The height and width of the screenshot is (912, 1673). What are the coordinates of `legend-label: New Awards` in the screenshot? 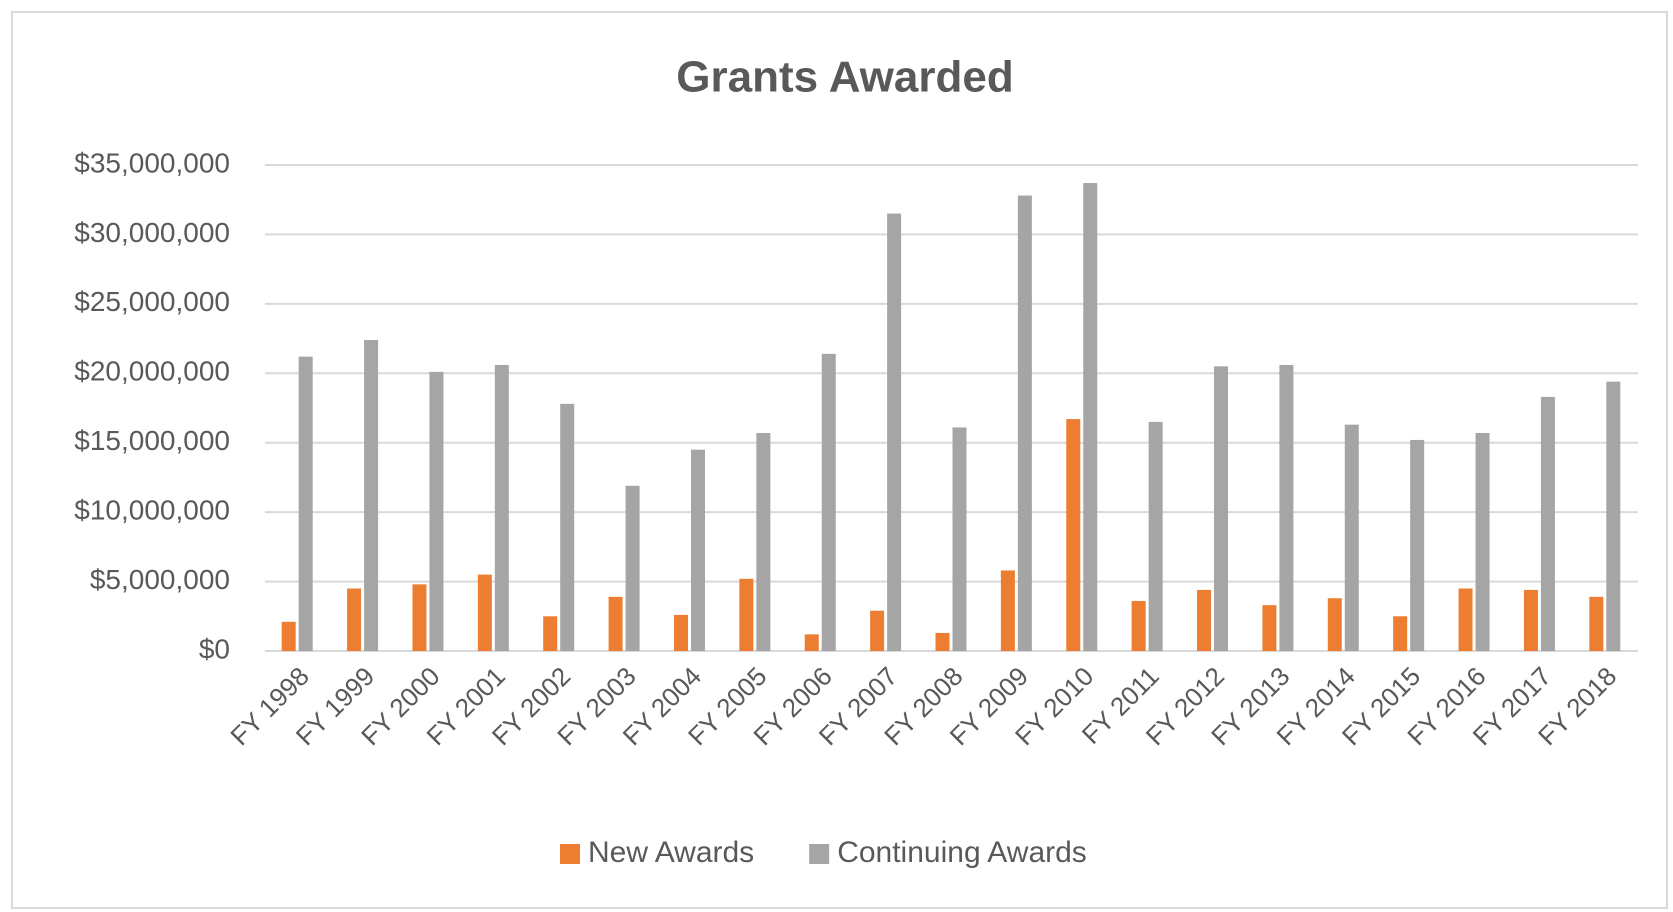 It's located at (671, 852).